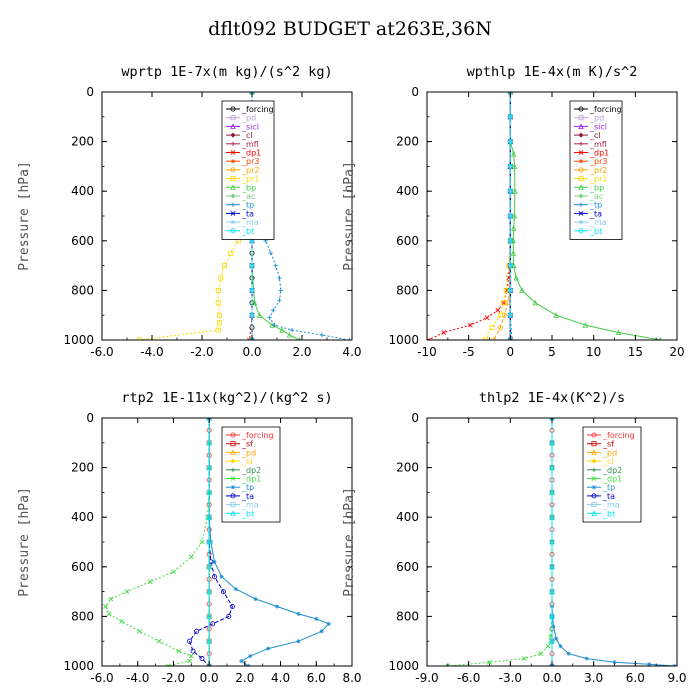 The height and width of the screenshot is (700, 700). Describe the element at coordinates (595, 205) in the screenshot. I see `legend-entry: _tp` at that location.